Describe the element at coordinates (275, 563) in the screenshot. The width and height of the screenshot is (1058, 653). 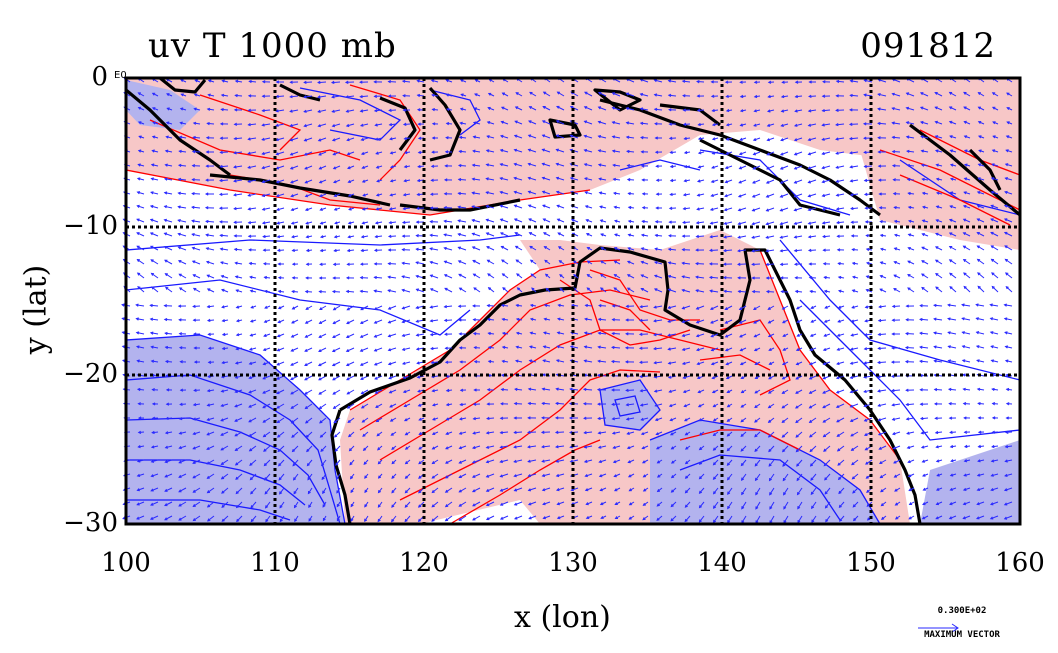
I see `x-tick-label: 110` at that location.